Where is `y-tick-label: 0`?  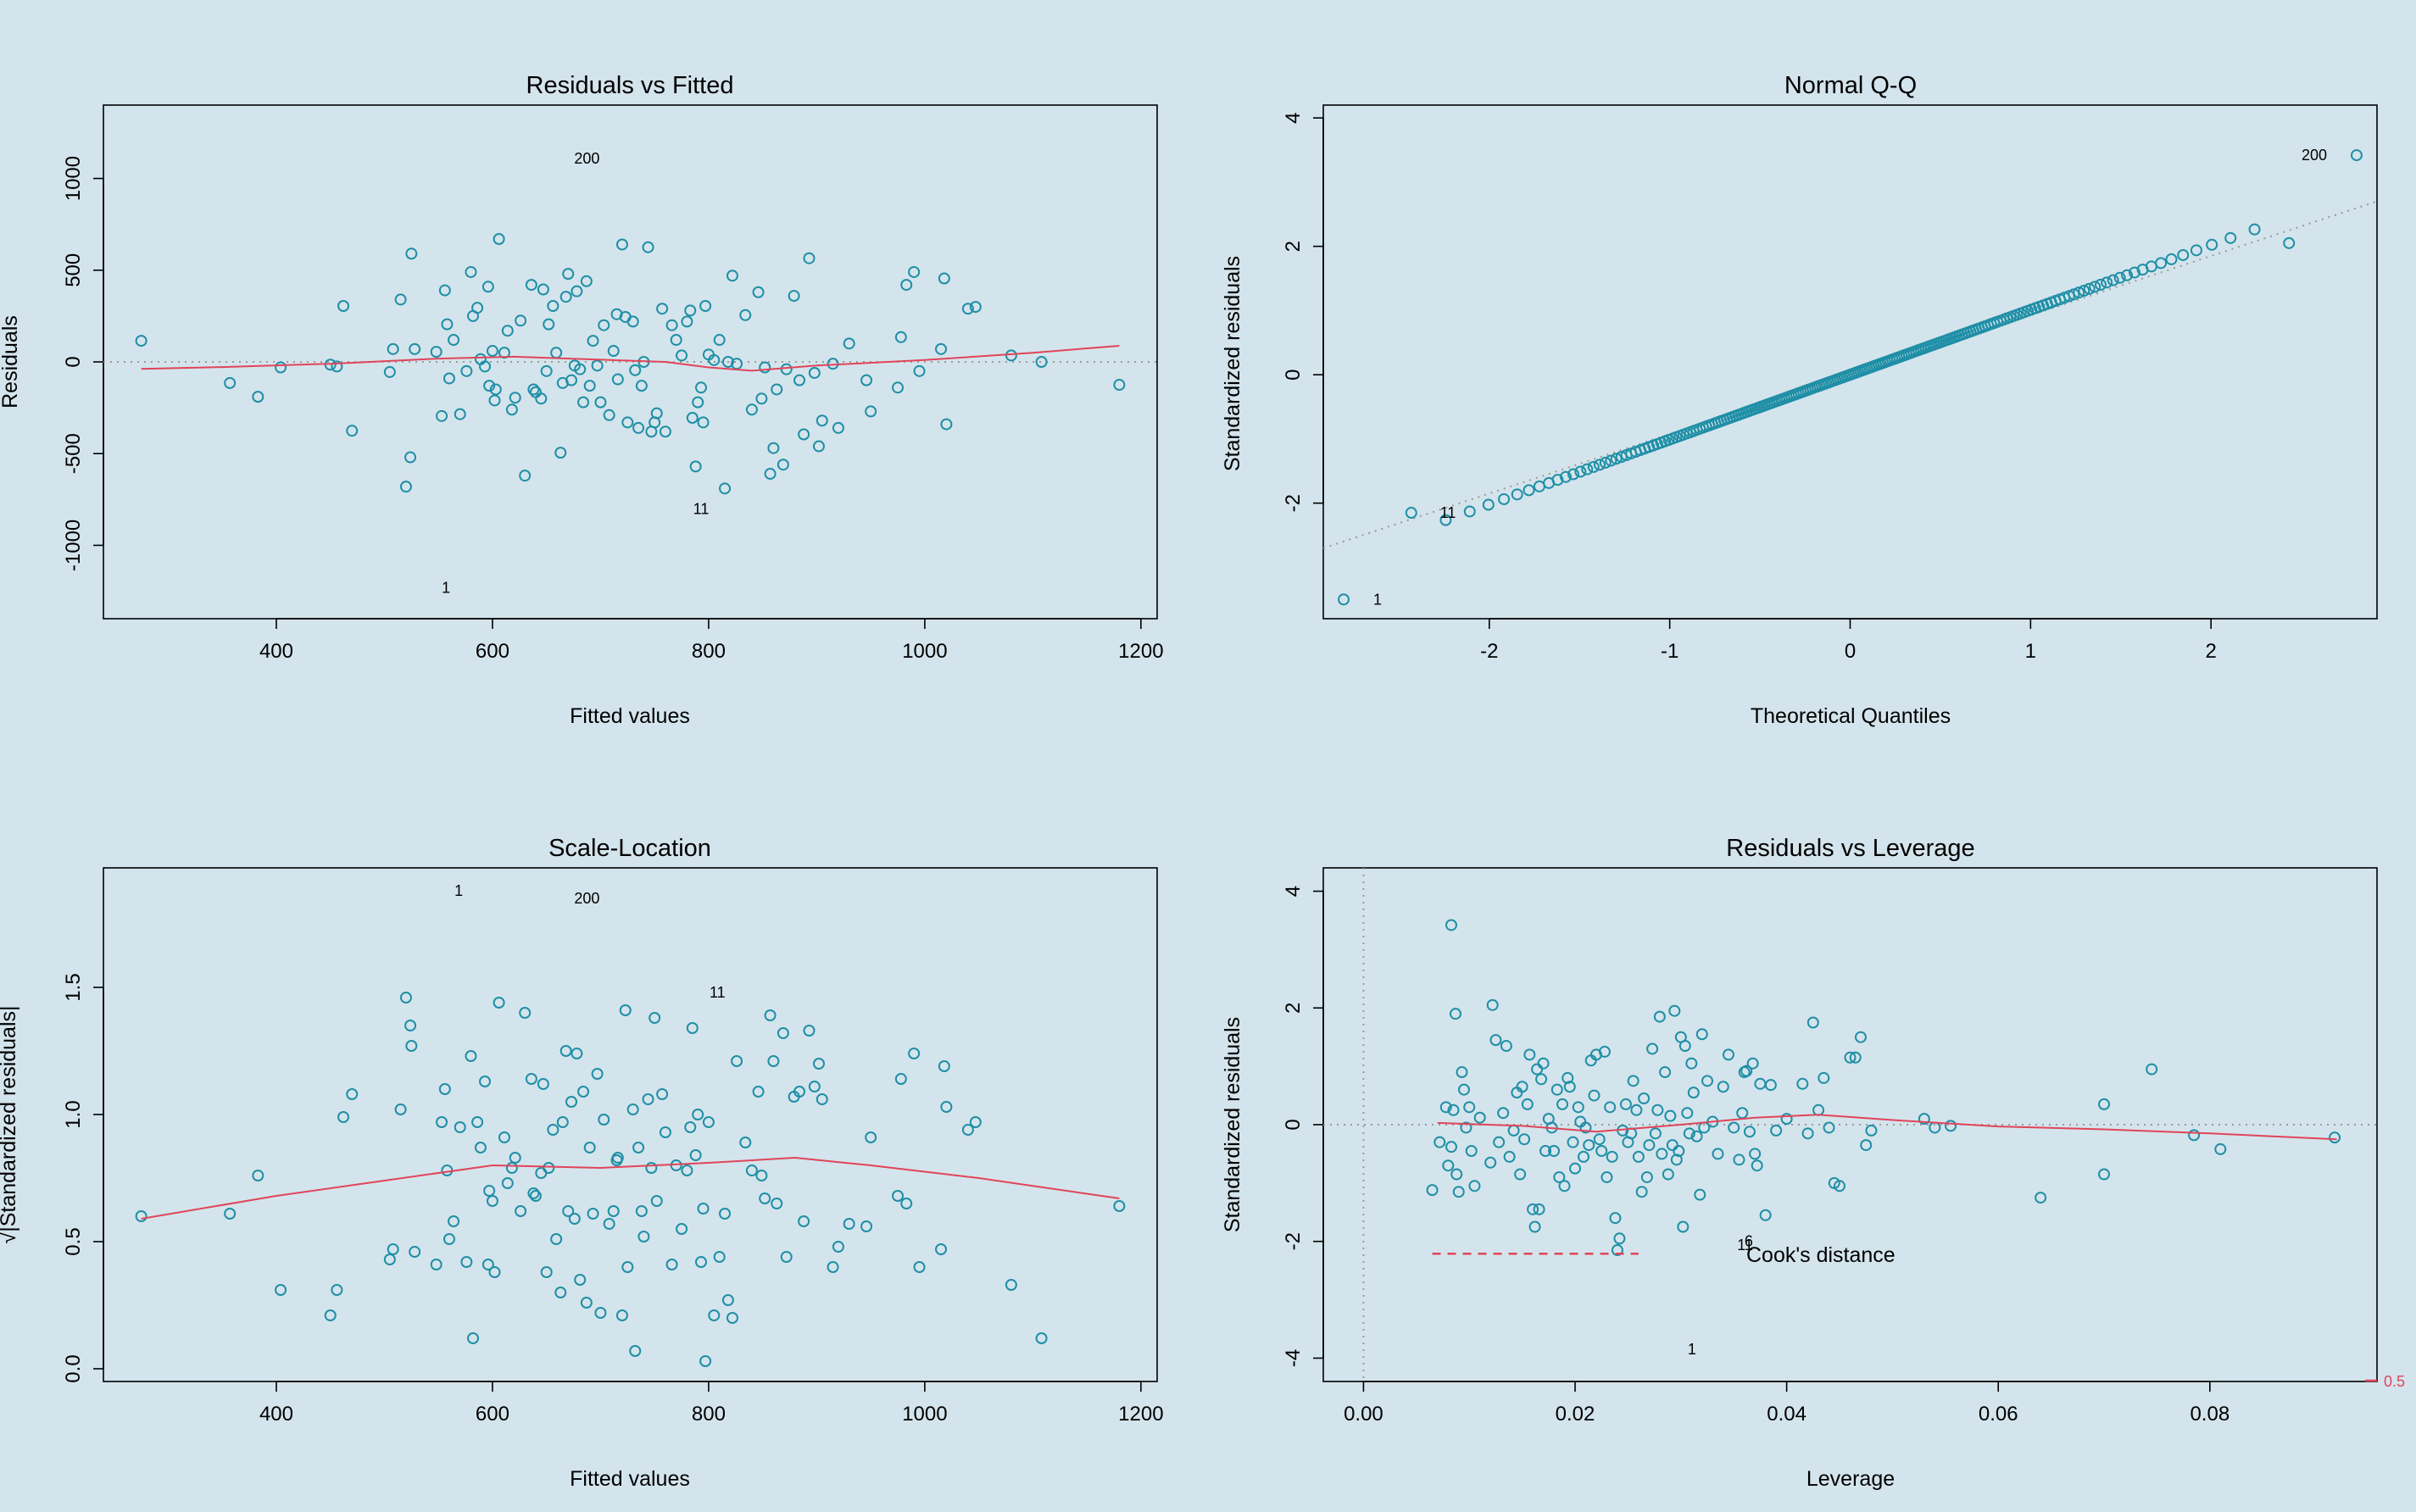 y-tick-label: 0 is located at coordinates (1293, 1124).